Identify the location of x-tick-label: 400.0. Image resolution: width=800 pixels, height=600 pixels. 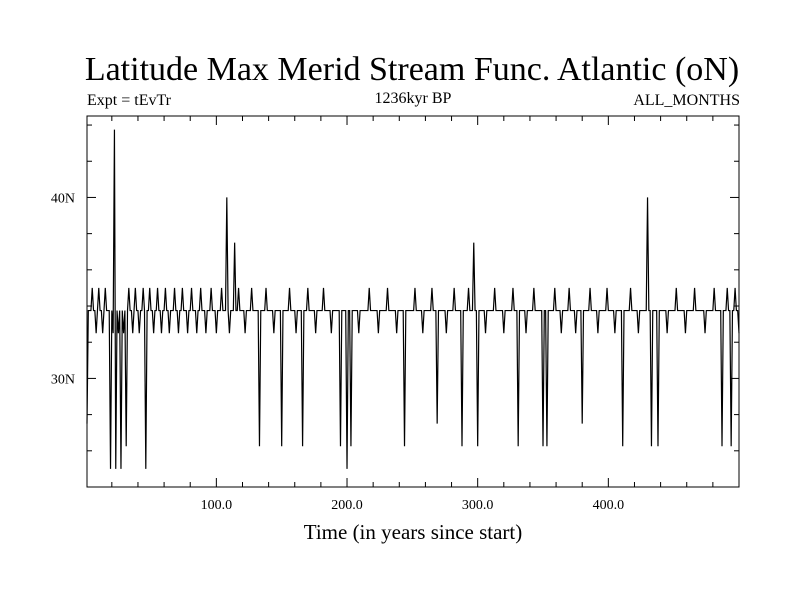
(609, 505).